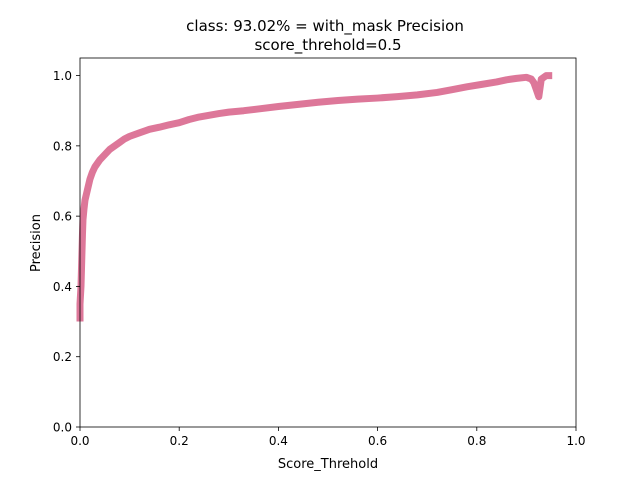  Describe the element at coordinates (36, 243) in the screenshot. I see `y-axis-label: Precision` at that location.